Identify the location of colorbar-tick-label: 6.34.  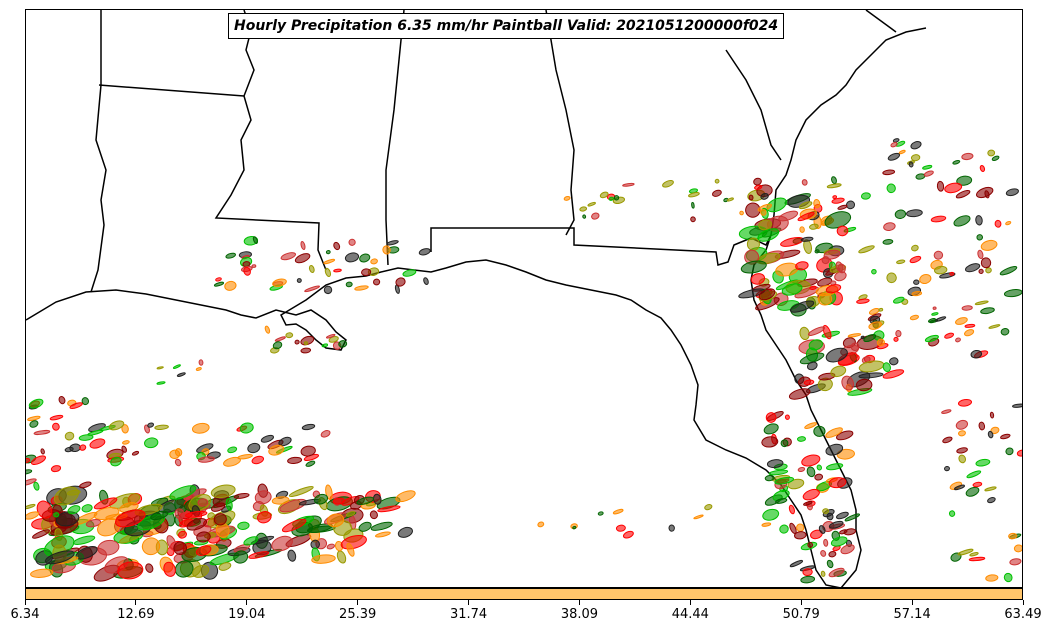
(25, 614).